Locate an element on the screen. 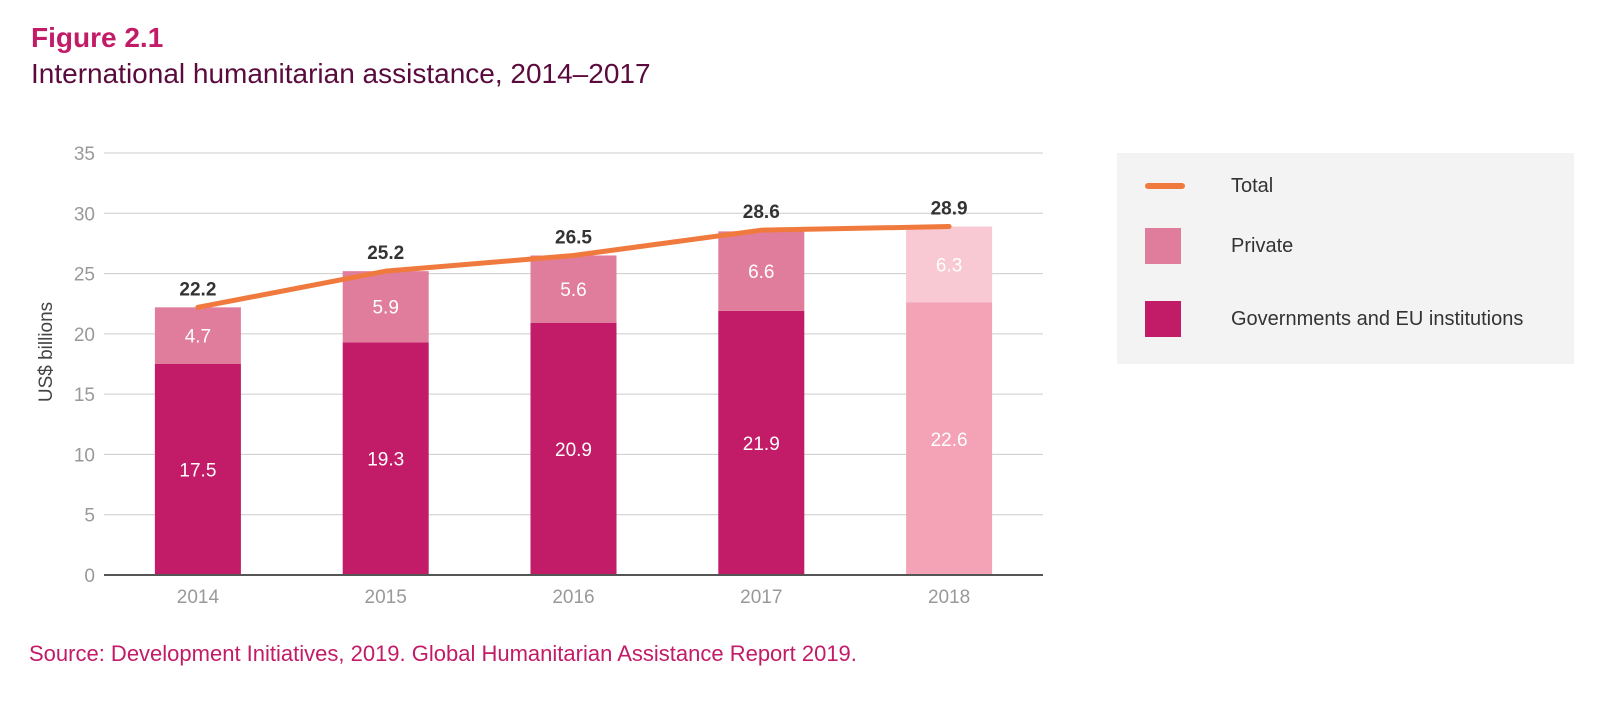  y-tick-label: 15 is located at coordinates (84, 395).